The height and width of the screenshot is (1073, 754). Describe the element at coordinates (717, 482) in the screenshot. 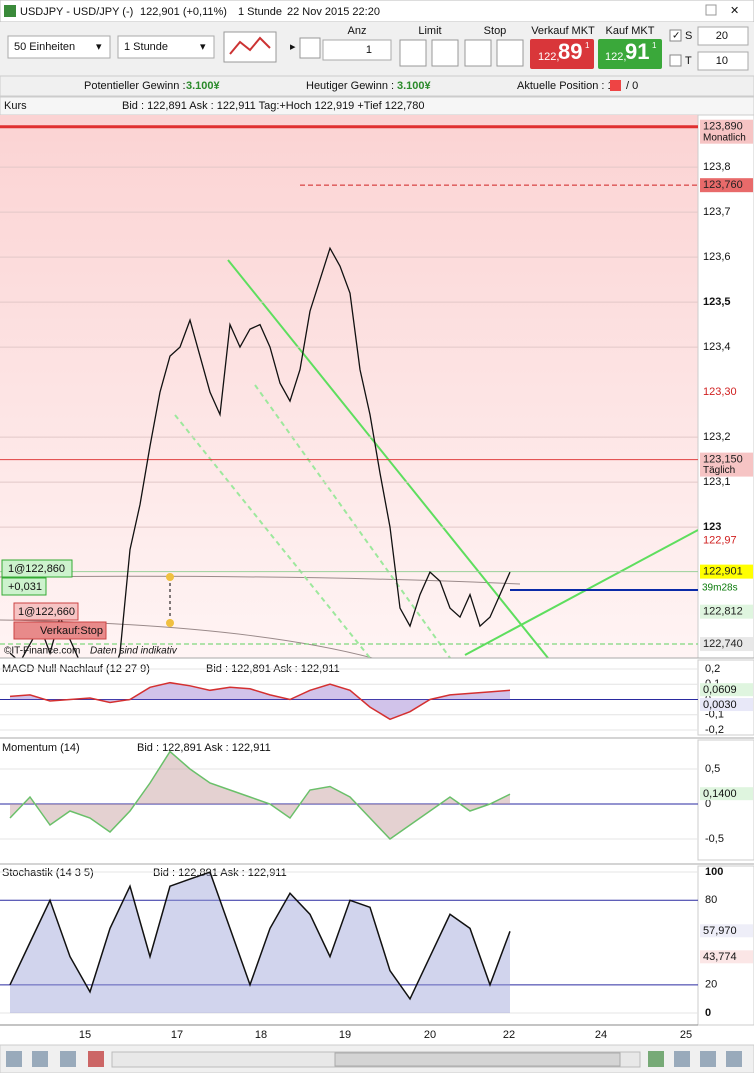

I see `y-tick-label: 123,1` at that location.